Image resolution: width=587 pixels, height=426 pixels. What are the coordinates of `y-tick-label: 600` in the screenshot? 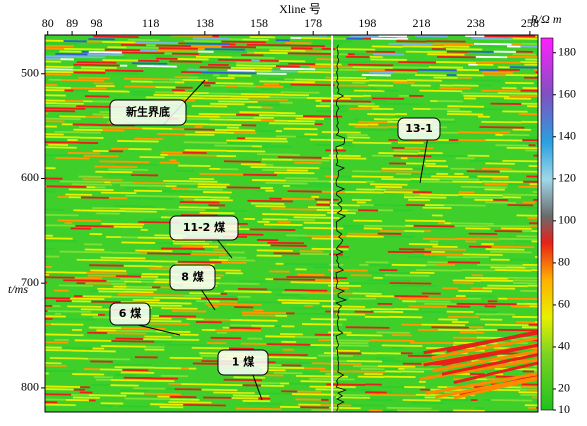 It's located at (30, 177).